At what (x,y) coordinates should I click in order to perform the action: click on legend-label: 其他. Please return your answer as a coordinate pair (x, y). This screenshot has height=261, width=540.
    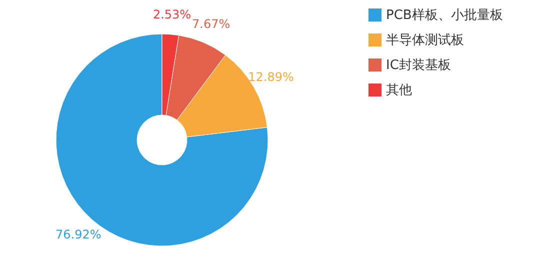
    Looking at the image, I should click on (399, 90).